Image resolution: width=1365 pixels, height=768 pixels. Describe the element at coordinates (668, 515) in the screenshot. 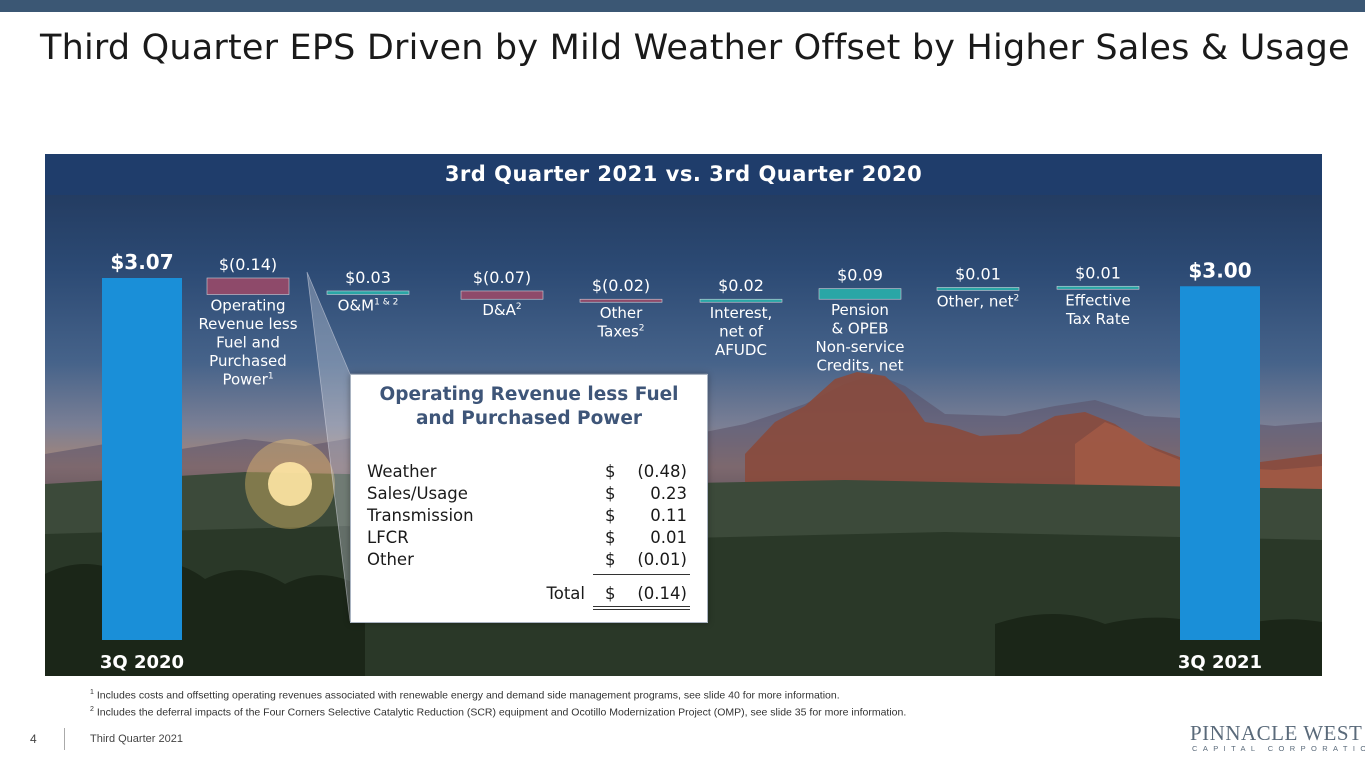

I see `inset-row-value: 0.11` at that location.